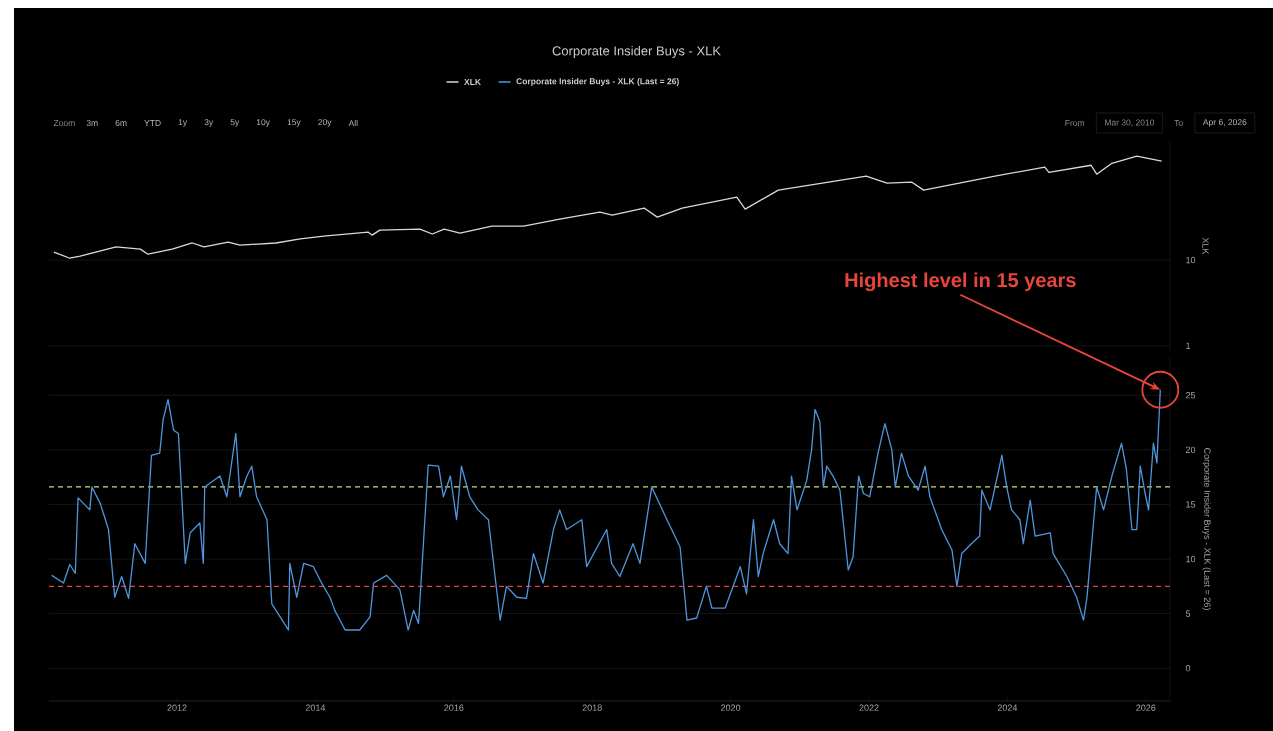  What do you see at coordinates (235, 123) in the screenshot?
I see `text: 5y` at bounding box center [235, 123].